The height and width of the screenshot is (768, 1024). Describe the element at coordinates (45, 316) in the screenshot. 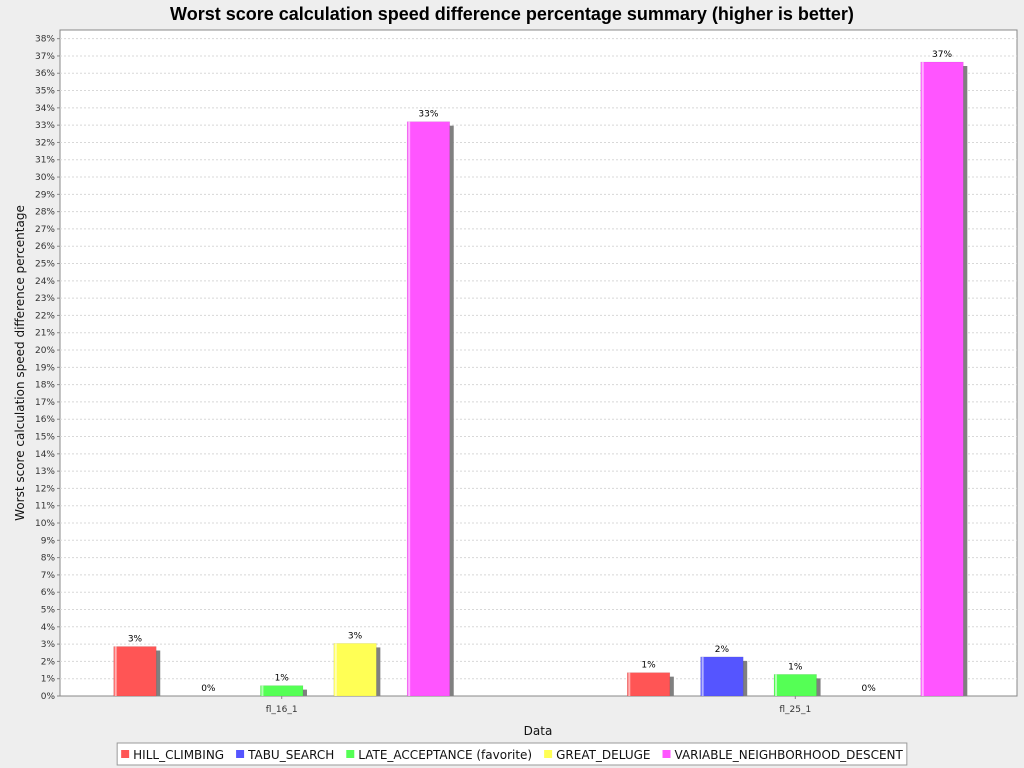

I see `y-tick-label: 22%` at that location.